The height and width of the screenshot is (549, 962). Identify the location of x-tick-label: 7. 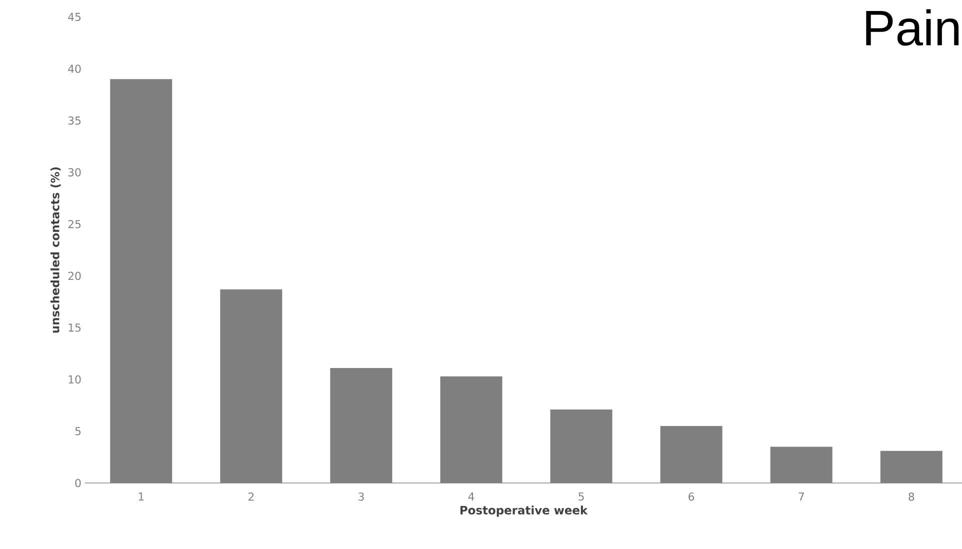
(801, 496).